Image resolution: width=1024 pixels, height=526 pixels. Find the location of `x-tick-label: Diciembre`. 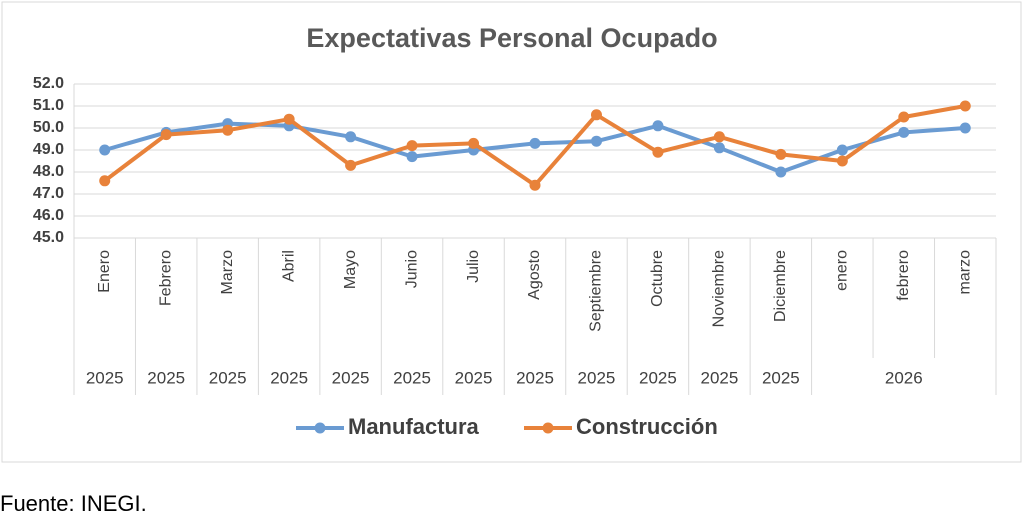

x-tick-label: Diciembre is located at coordinates (780, 286).